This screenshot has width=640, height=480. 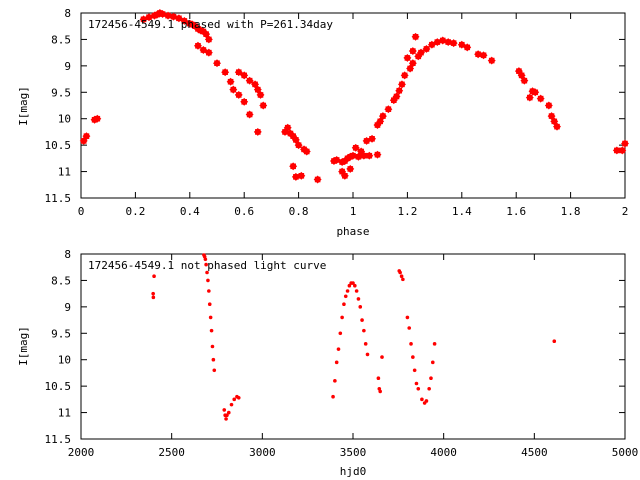 I want to click on x-tick-label: 1.4, so click(x=462, y=211).